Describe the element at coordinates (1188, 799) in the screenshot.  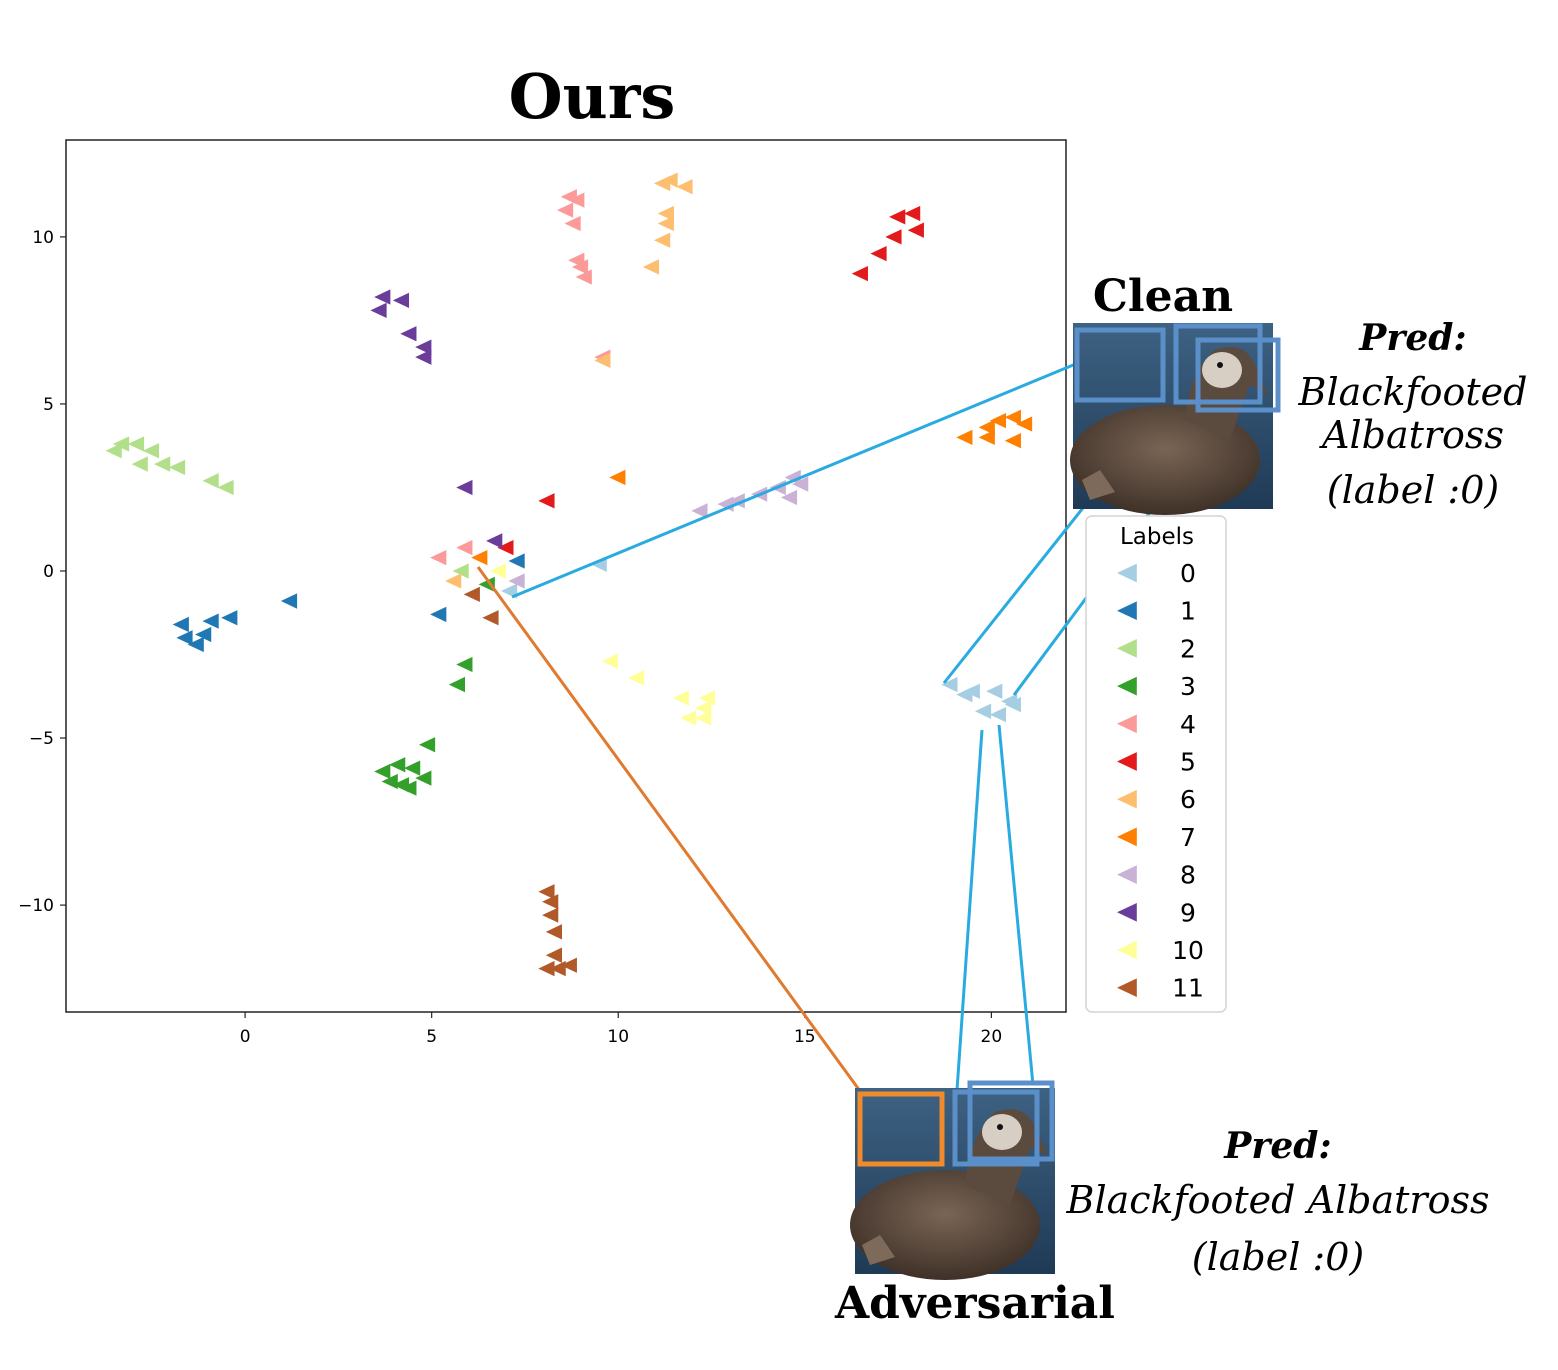
I see `legend-label: 6` at that location.